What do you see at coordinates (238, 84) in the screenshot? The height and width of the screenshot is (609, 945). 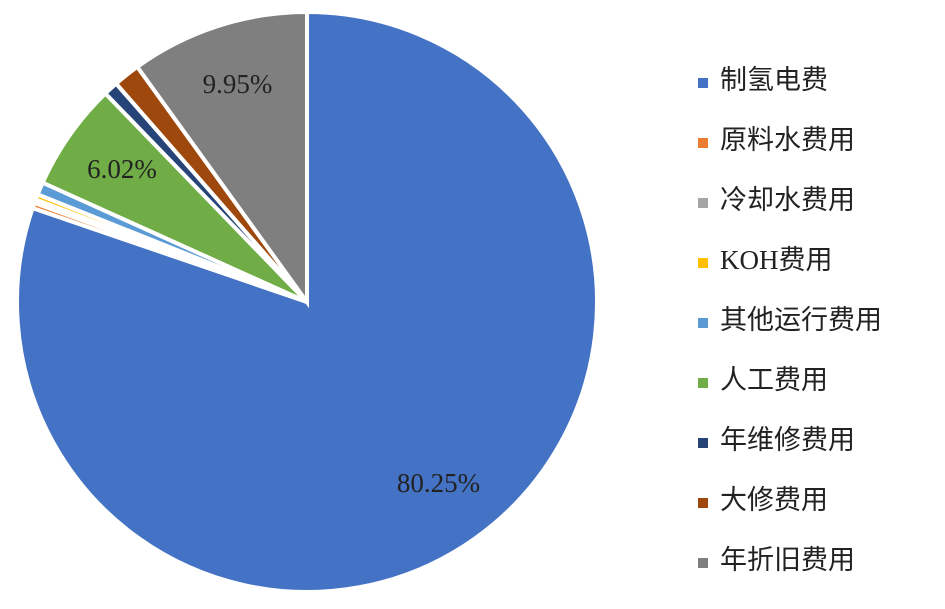 I see `data-label: 9.95%` at bounding box center [238, 84].